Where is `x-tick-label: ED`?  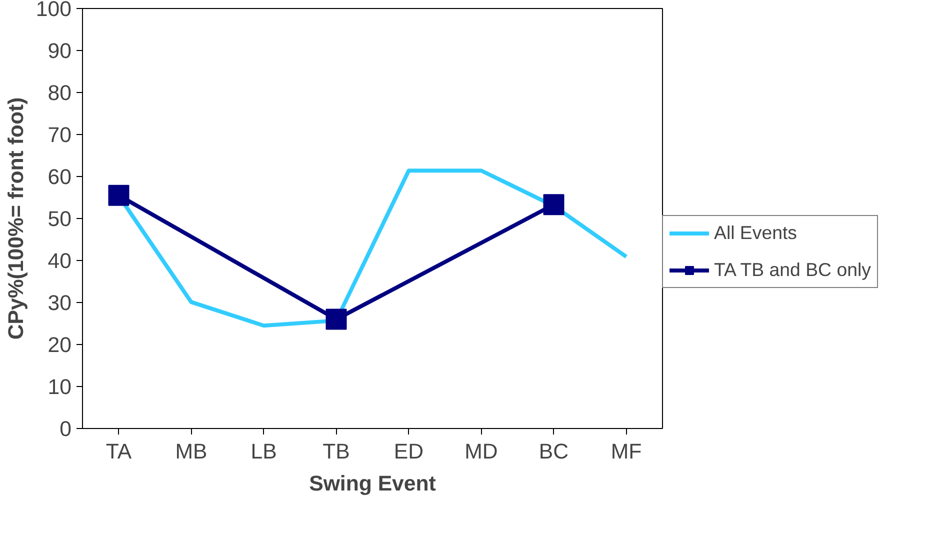 x-tick-label: ED is located at coordinates (409, 452).